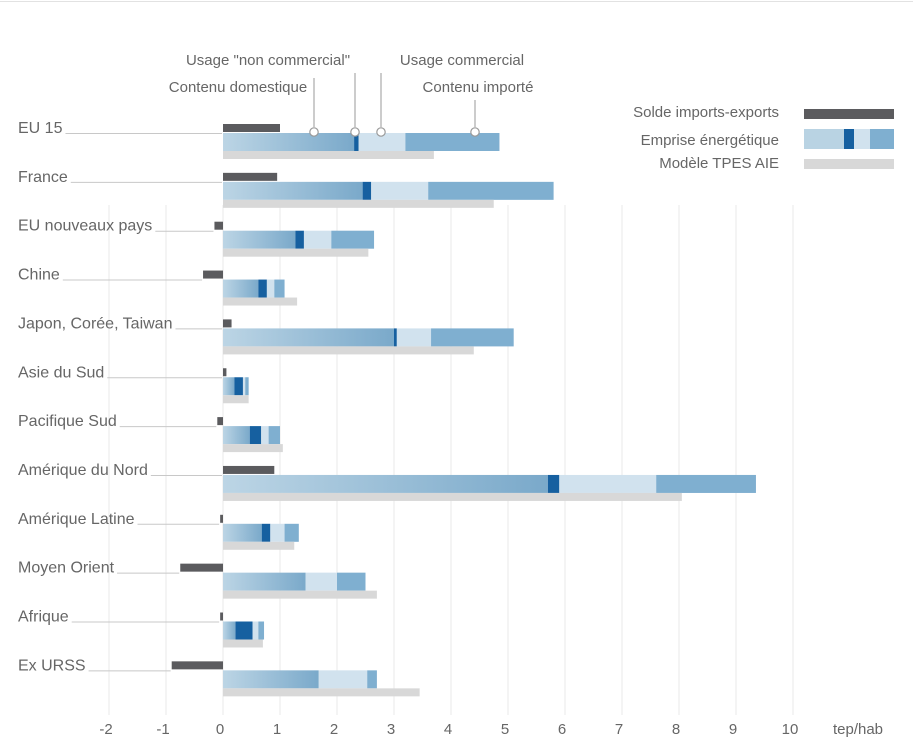 The width and height of the screenshot is (913, 753). I want to click on category-label-amerique-du-nord: Amérique du Nord, so click(83, 470).